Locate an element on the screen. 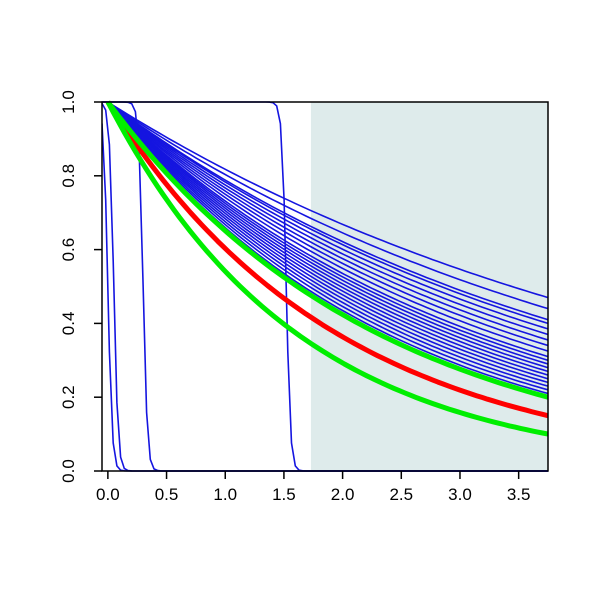 The width and height of the screenshot is (600, 600). x-tick-label-3: 1.5 is located at coordinates (284, 494).